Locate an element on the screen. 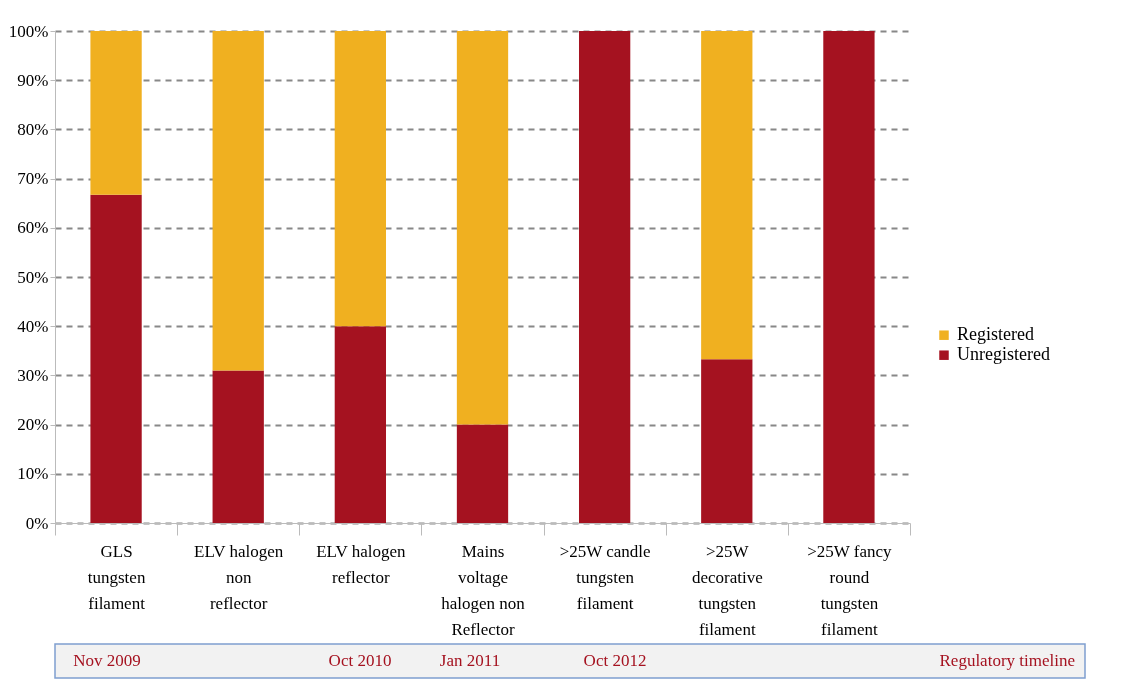  y-tick-label: 80% is located at coordinates (33, 129).